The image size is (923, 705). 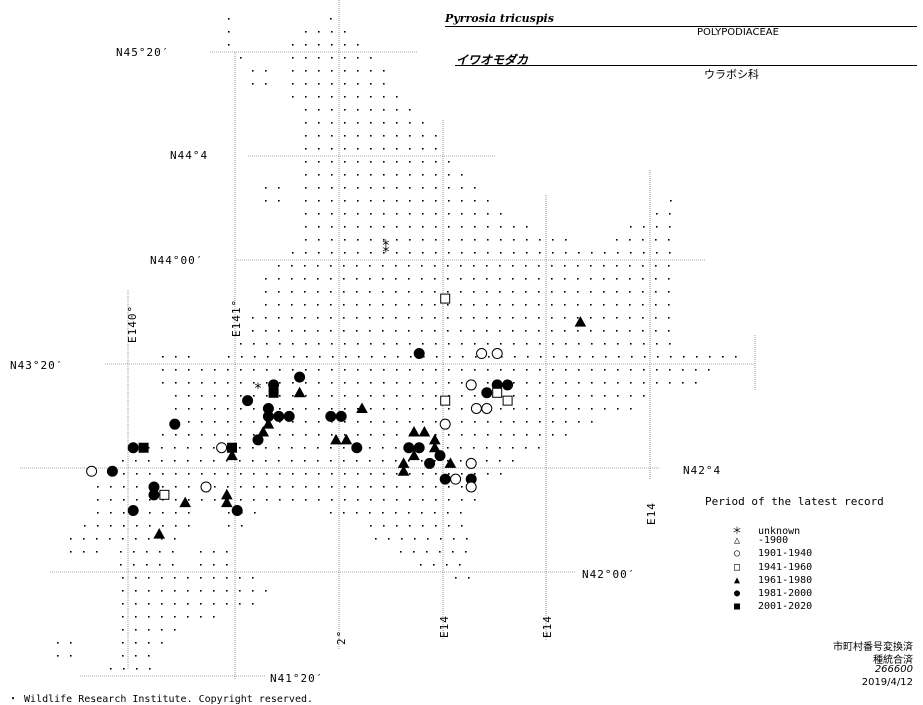 I want to click on header-rule-top, so click(x=681, y=26).